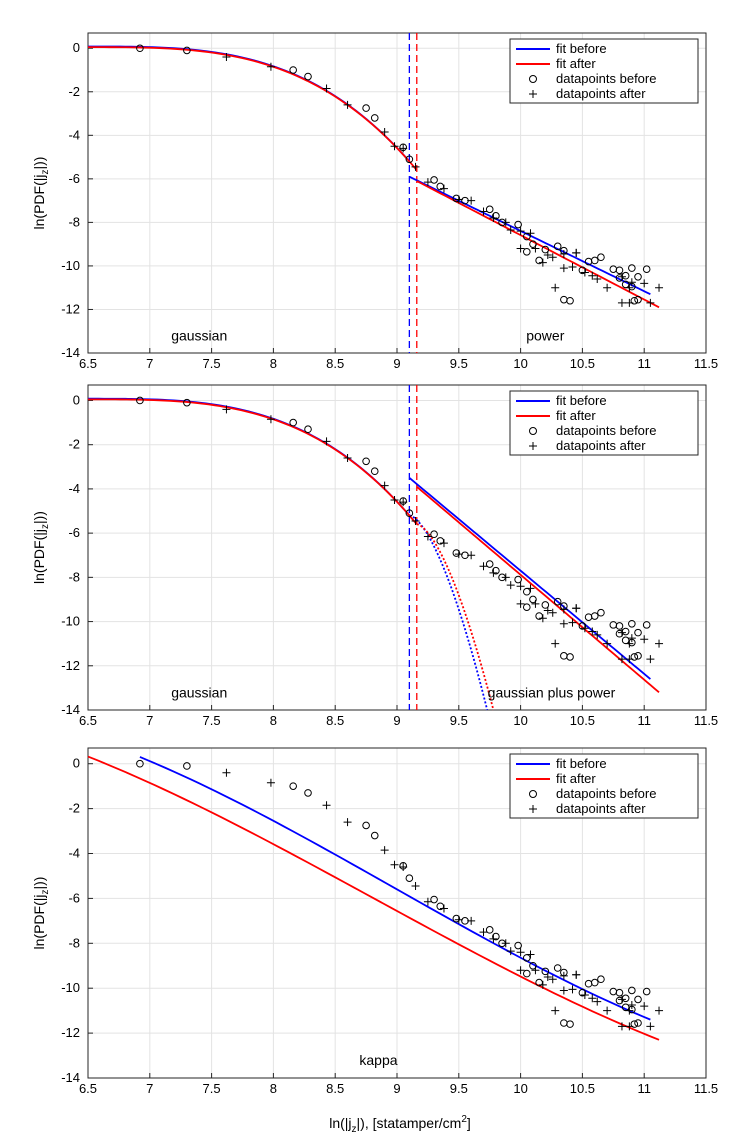  What do you see at coordinates (644, 720) in the screenshot?
I see `x-tick-label: 11` at bounding box center [644, 720].